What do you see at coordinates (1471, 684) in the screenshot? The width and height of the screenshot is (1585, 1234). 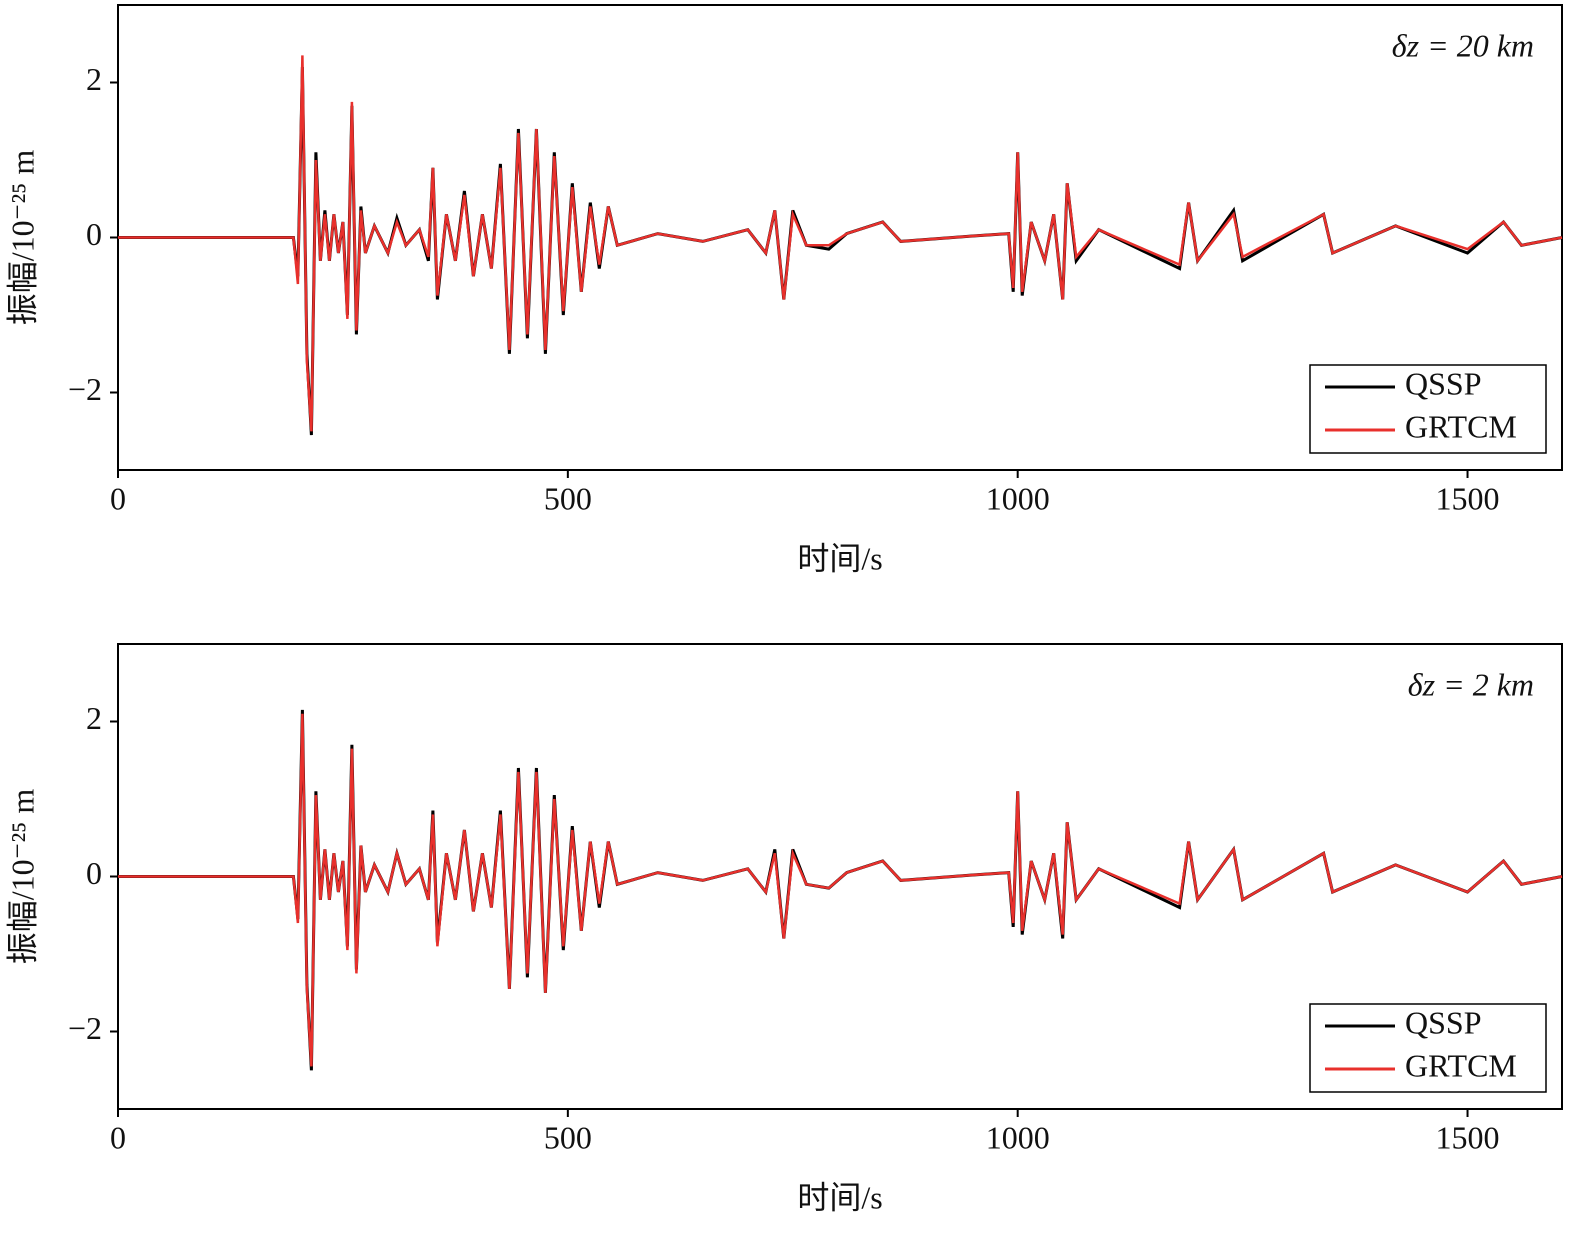 I see `annotation: δz = 2 km` at bounding box center [1471, 684].